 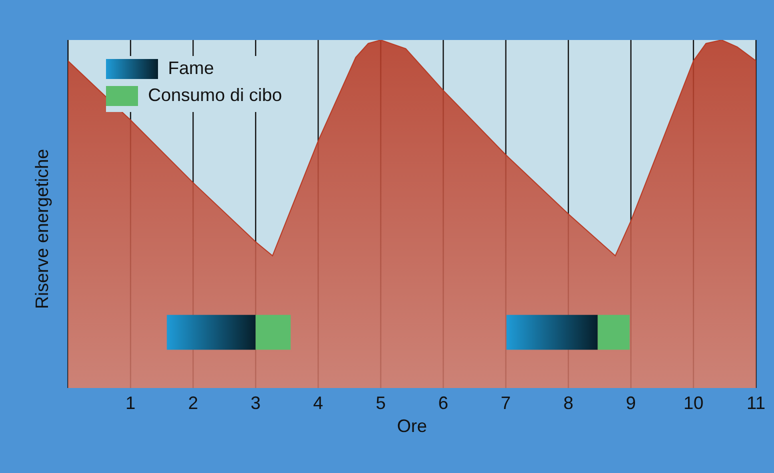 What do you see at coordinates (318, 402) in the screenshot?
I see `x-tick-label: 4` at bounding box center [318, 402].